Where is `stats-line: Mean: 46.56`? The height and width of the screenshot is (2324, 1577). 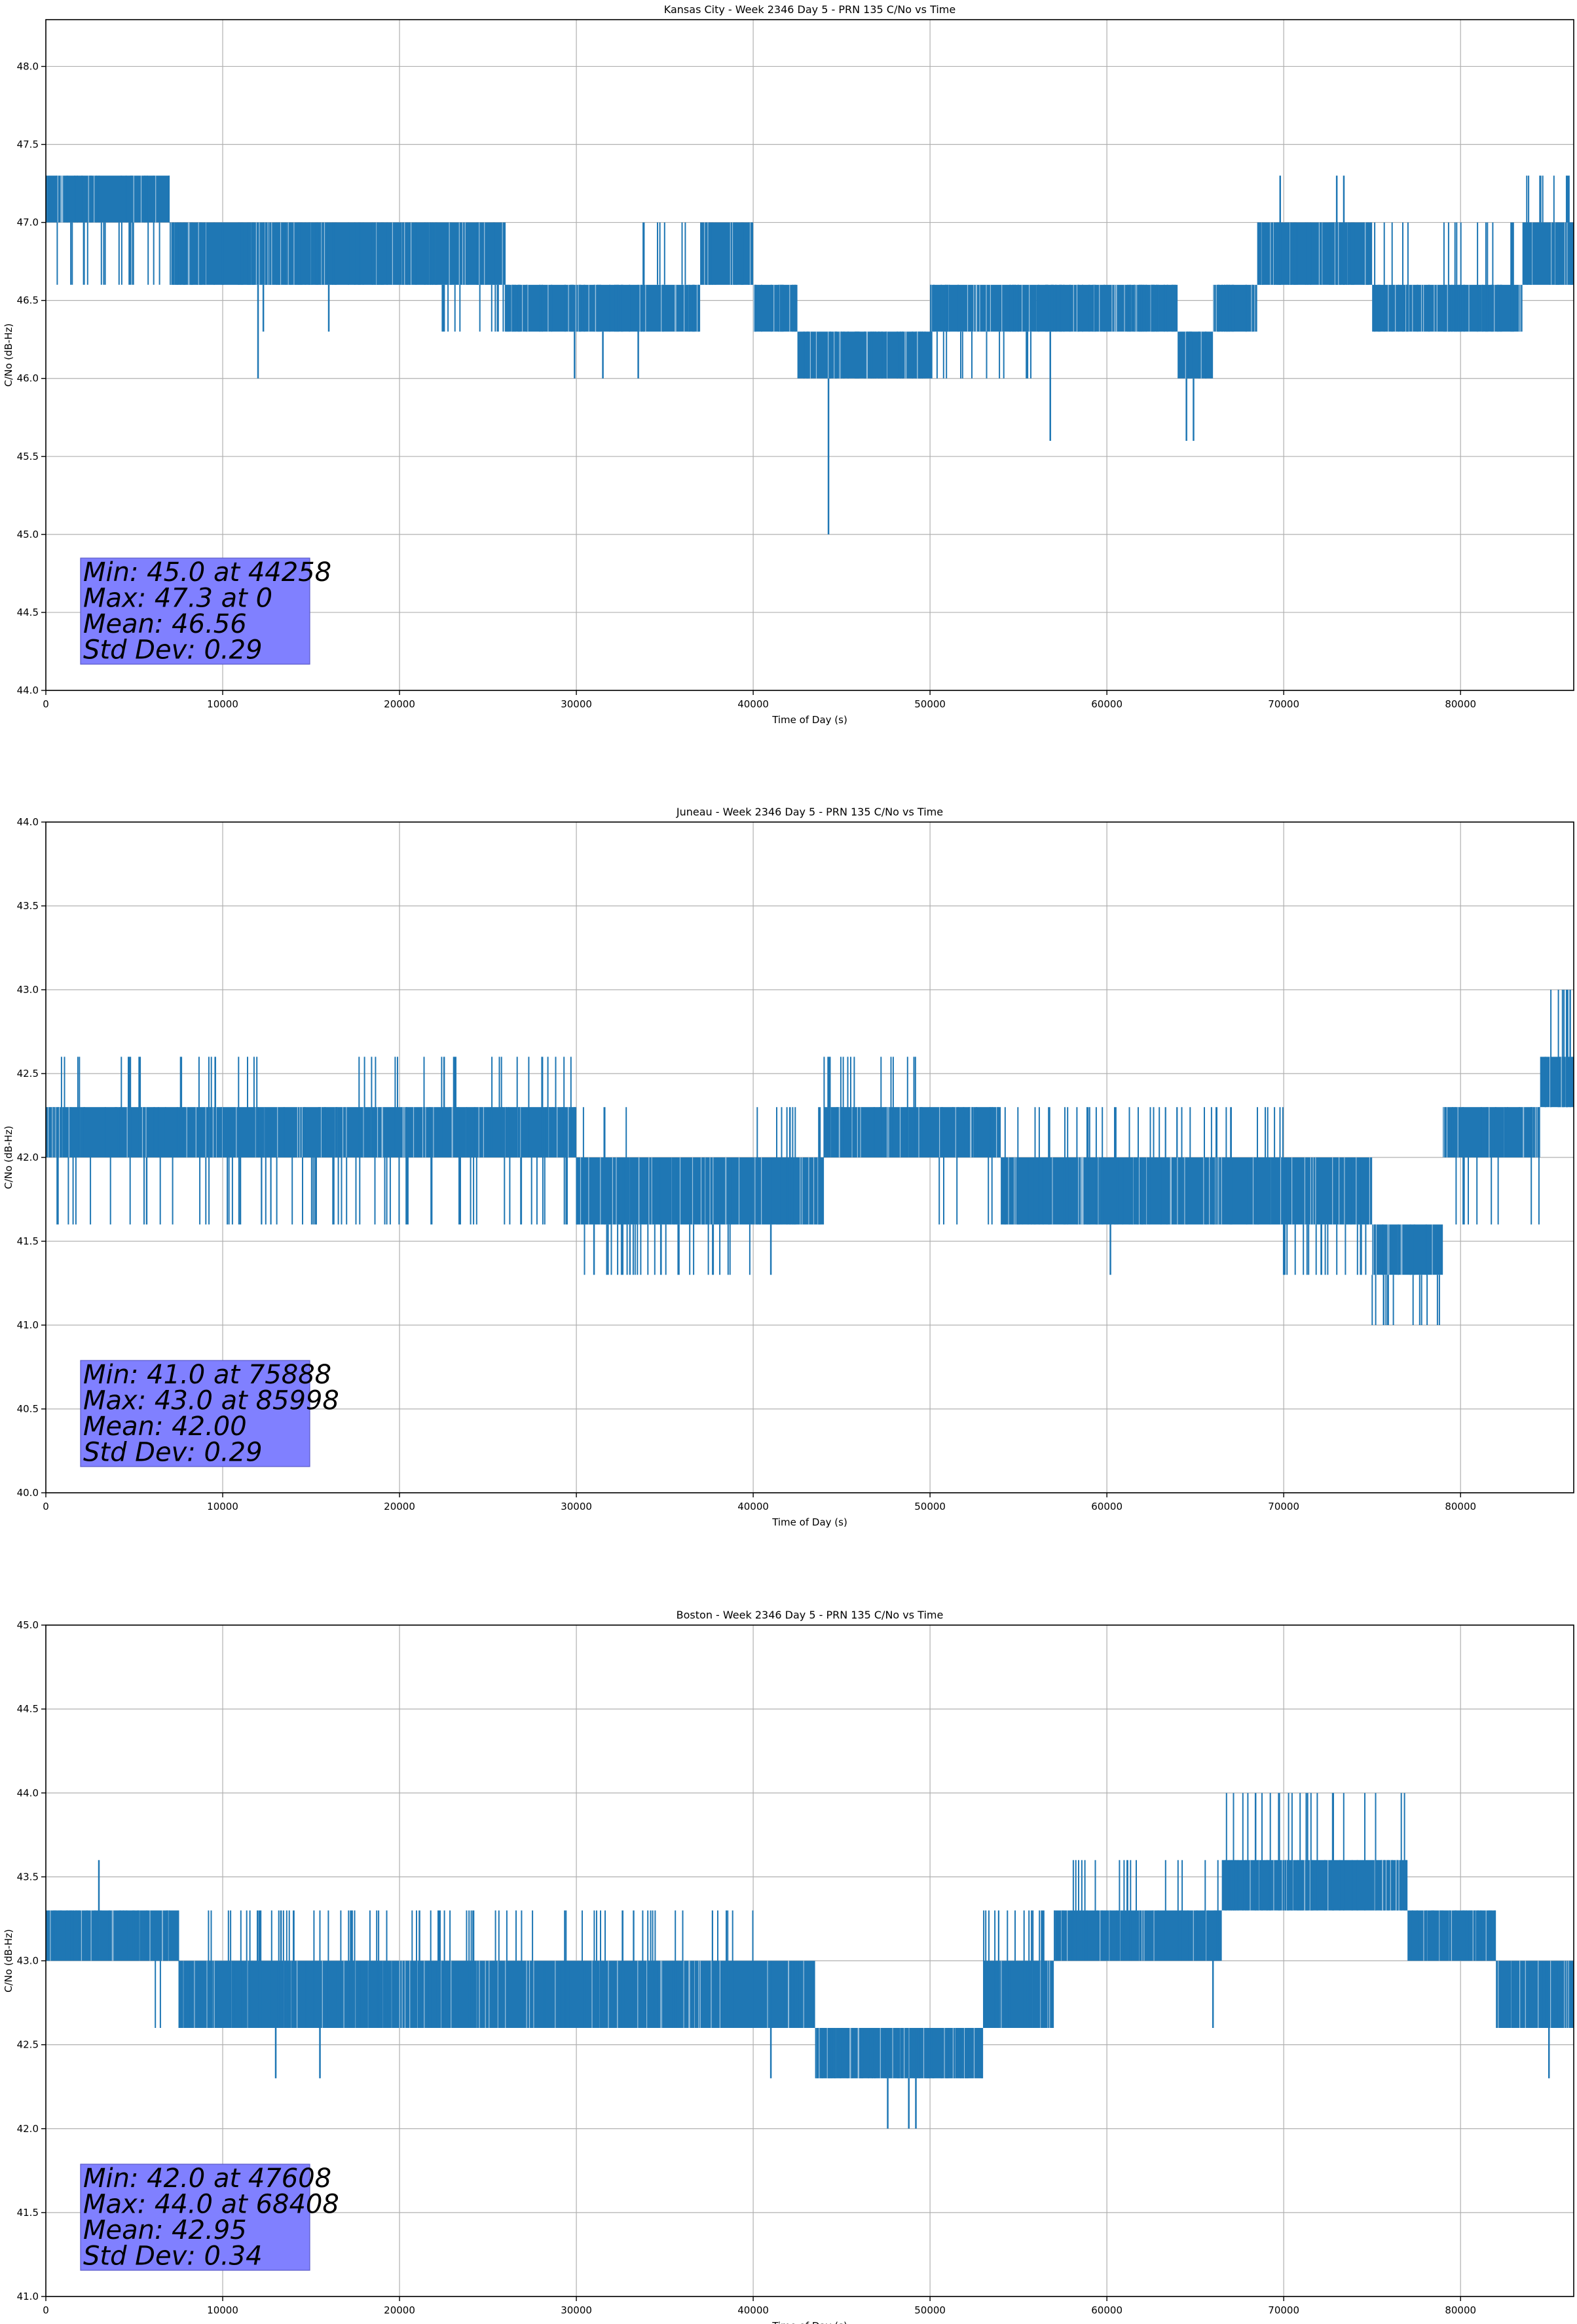
stats-line: Mean: 46.56 is located at coordinates (165, 624).